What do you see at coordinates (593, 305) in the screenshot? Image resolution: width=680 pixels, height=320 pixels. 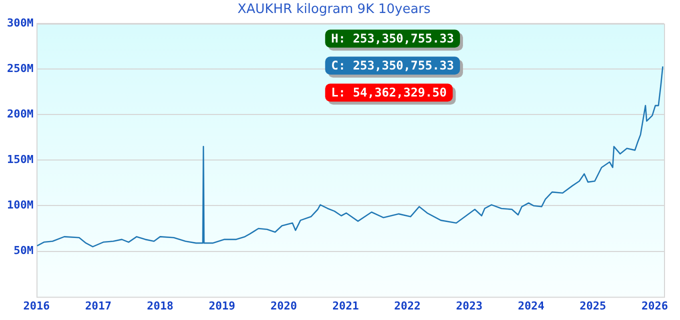 I see `x-tick-label: 2025` at bounding box center [593, 305].